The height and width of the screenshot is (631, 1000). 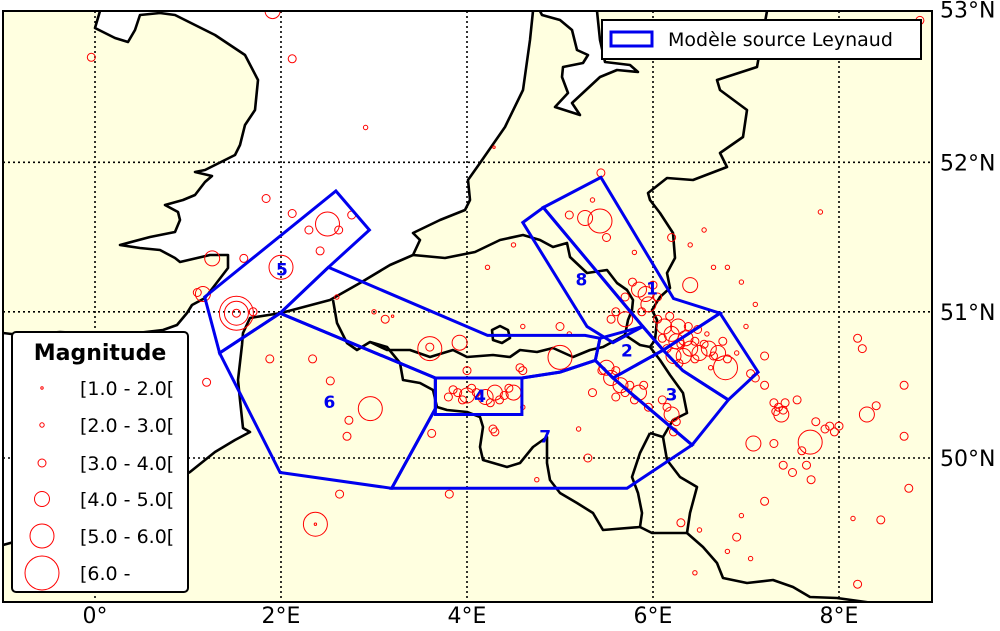 What do you see at coordinates (127, 537) in the screenshot?
I see `magnitude-legend-label: [5.0 - 6.0[` at bounding box center [127, 537].